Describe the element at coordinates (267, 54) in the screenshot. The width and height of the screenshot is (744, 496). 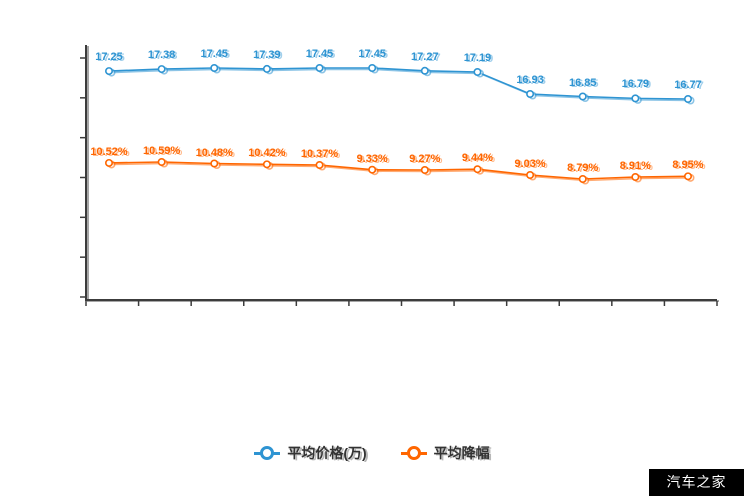
I see `data-point-label: 17.39` at that location.